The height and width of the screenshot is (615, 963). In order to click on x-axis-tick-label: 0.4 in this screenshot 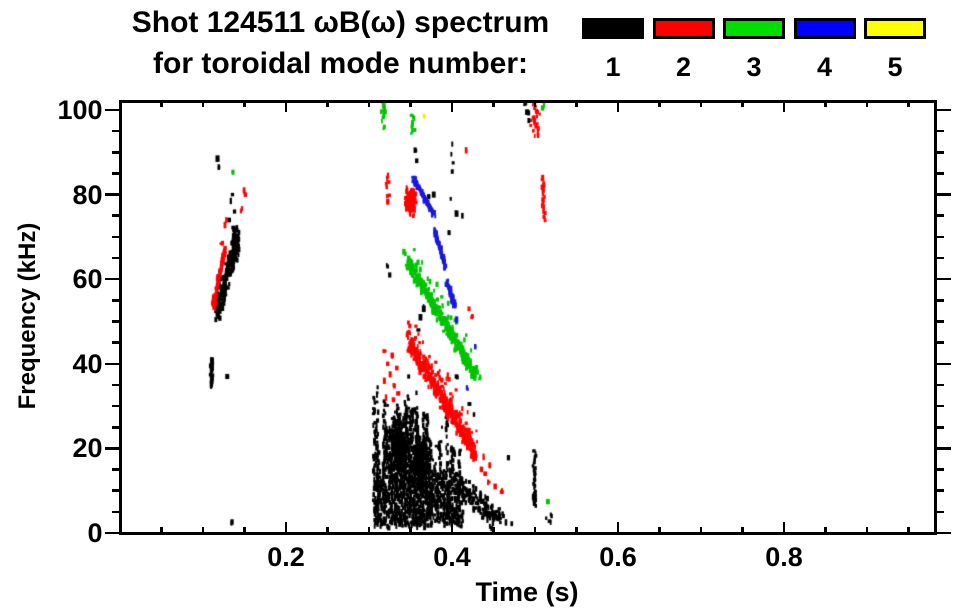, I will do `click(452, 557)`.